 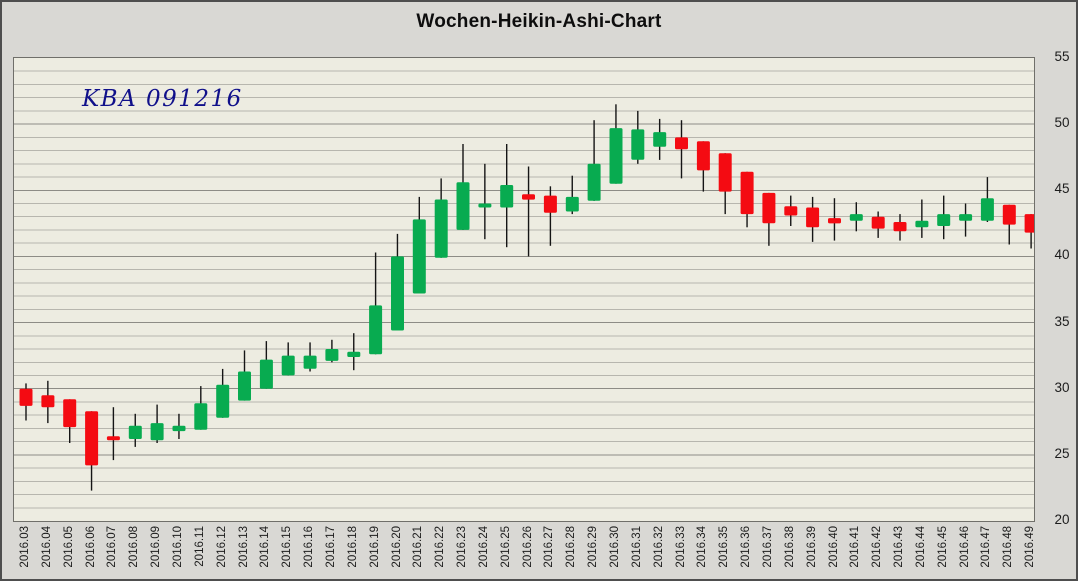 I want to click on candle-2016.44-up, so click(x=922, y=224).